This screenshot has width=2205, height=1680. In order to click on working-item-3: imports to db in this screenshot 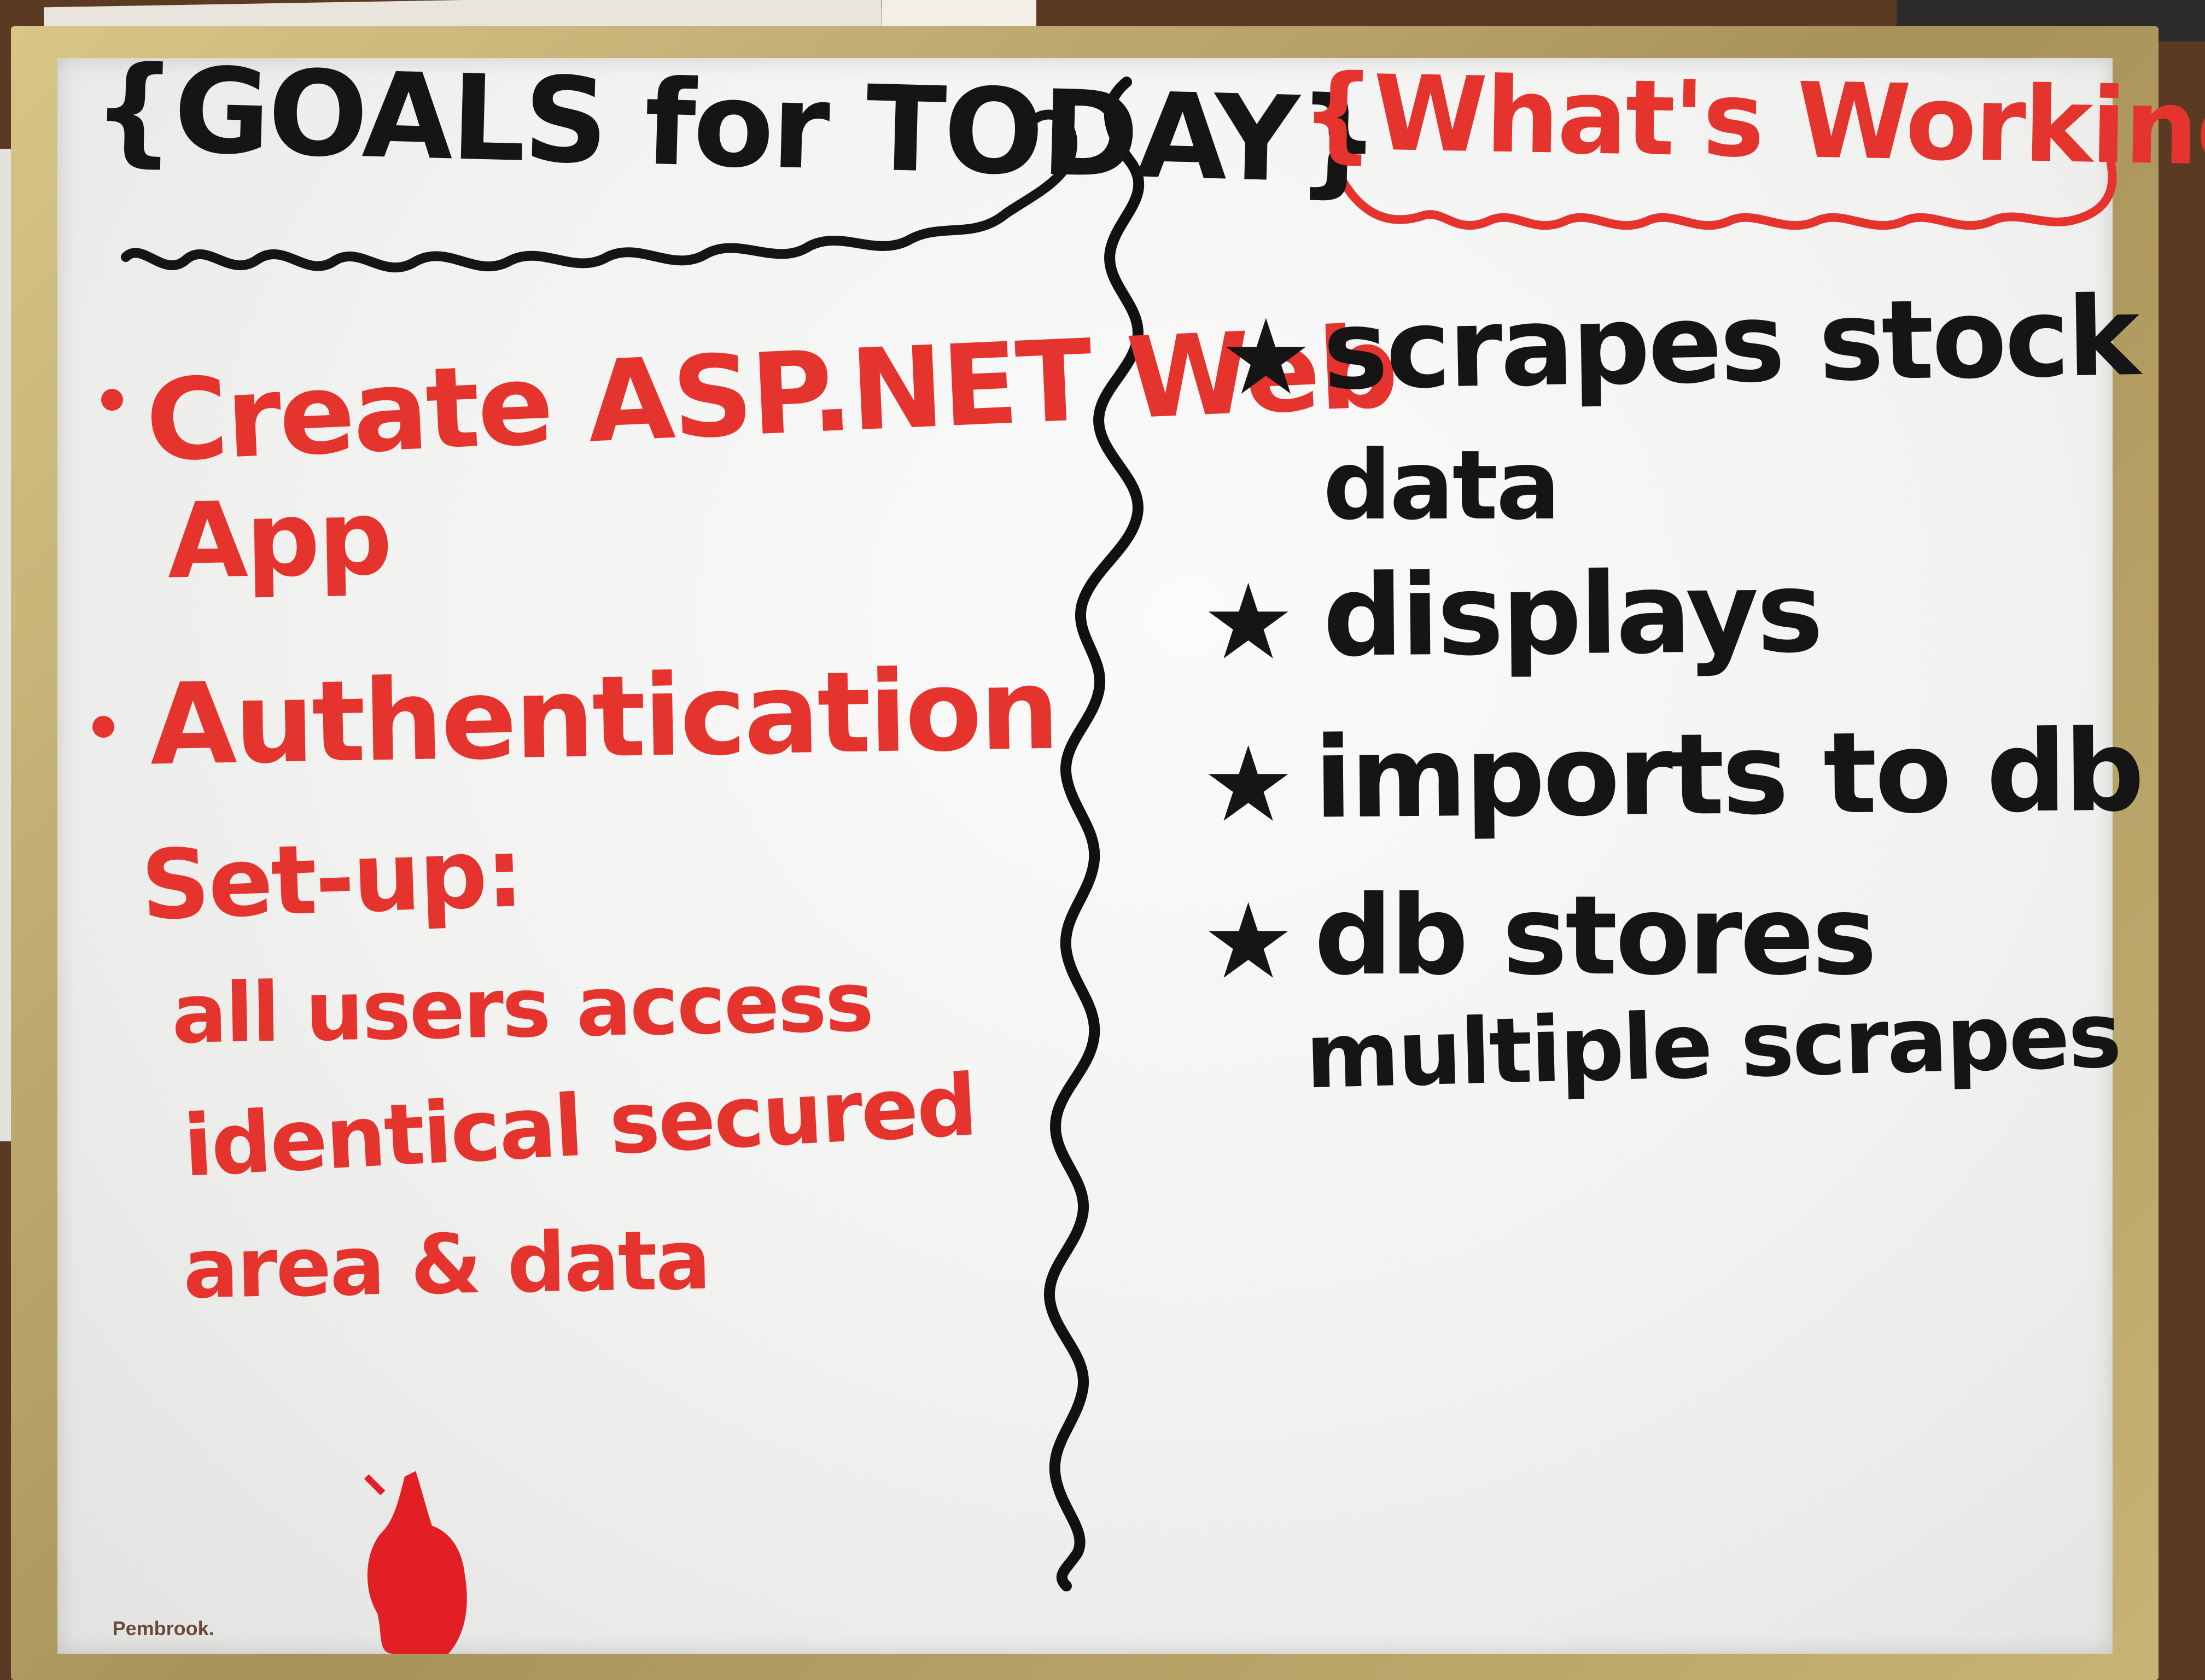, I will do `click(1728, 775)`.